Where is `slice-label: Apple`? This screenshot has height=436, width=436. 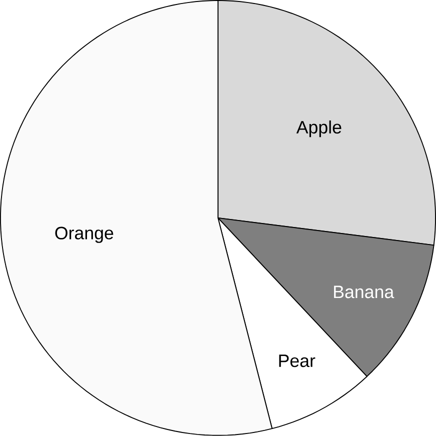
slice-label: Apple is located at coordinates (319, 129).